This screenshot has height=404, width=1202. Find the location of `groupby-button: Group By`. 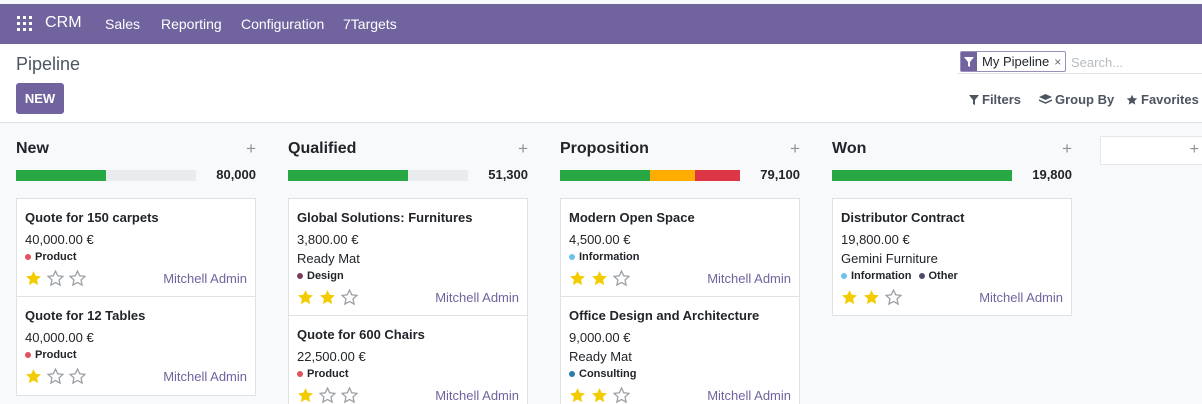

groupby-button: Group By is located at coordinates (1076, 99).